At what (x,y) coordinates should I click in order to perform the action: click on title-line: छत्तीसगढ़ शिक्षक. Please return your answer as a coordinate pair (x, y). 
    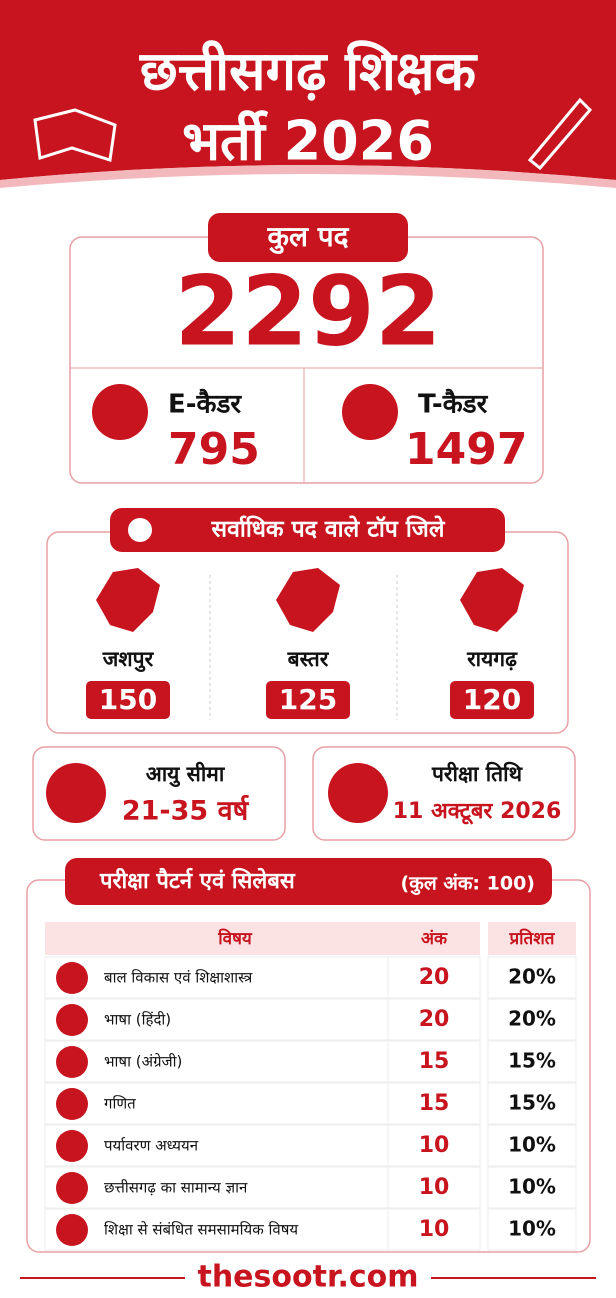
    Looking at the image, I should click on (309, 71).